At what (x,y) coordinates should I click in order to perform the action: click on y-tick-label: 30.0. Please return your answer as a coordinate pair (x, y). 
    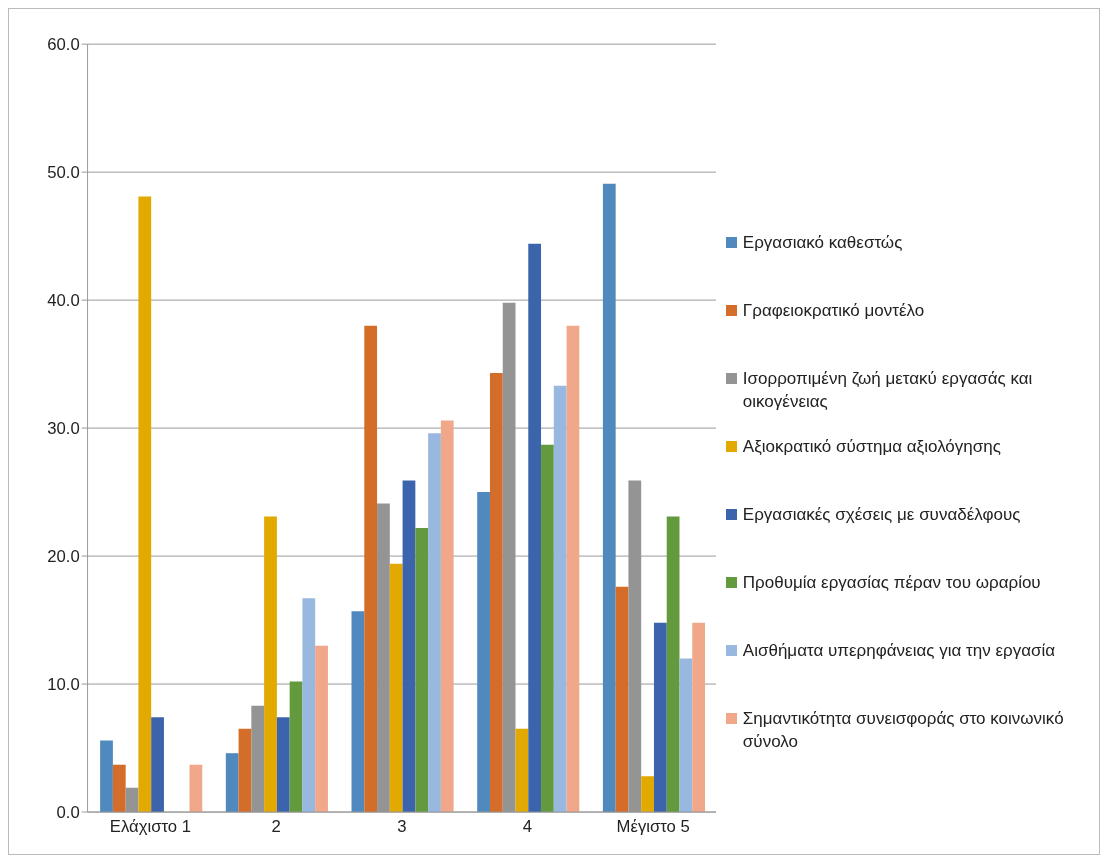
    Looking at the image, I should click on (63, 429).